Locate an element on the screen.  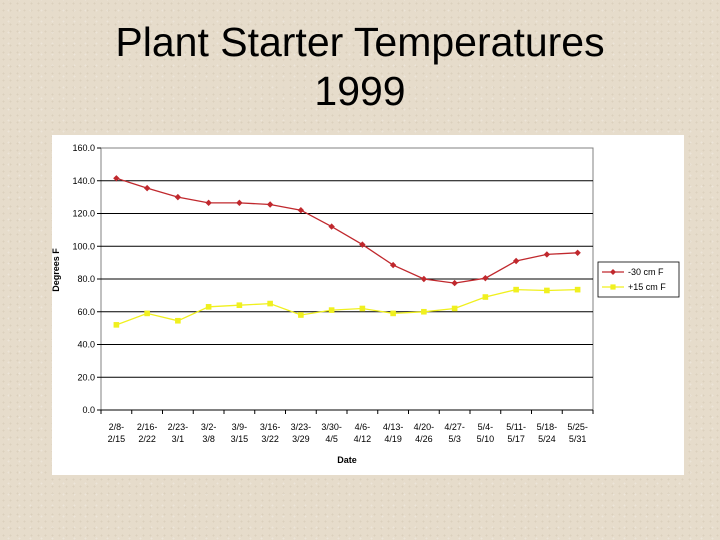
x-tick-label: 3/30- is located at coordinates (331, 427).